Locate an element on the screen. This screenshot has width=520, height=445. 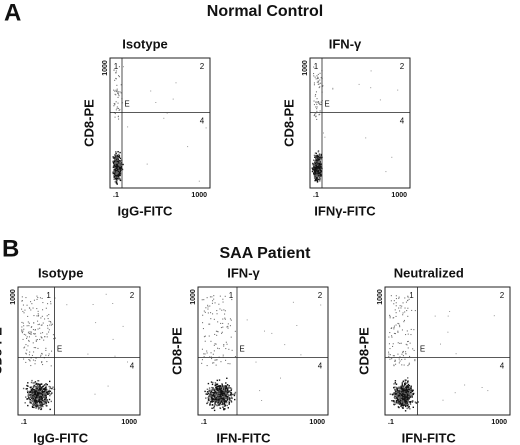
quadrant-label: 4 is located at coordinates (320, 366).